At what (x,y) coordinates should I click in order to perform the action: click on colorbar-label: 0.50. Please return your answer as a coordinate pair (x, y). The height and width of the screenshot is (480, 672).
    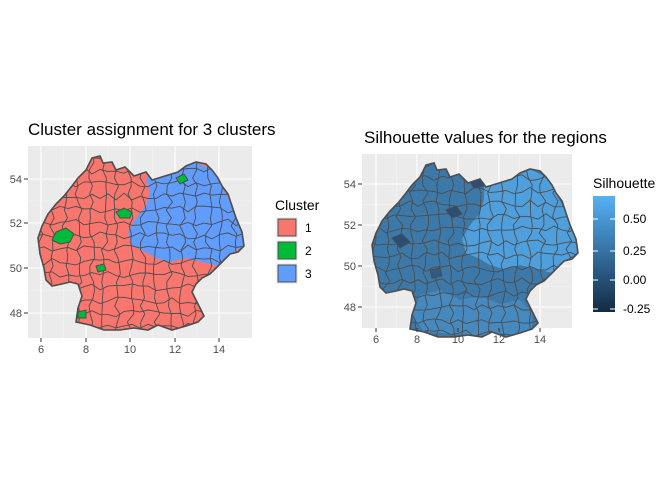
    Looking at the image, I should click on (635, 219).